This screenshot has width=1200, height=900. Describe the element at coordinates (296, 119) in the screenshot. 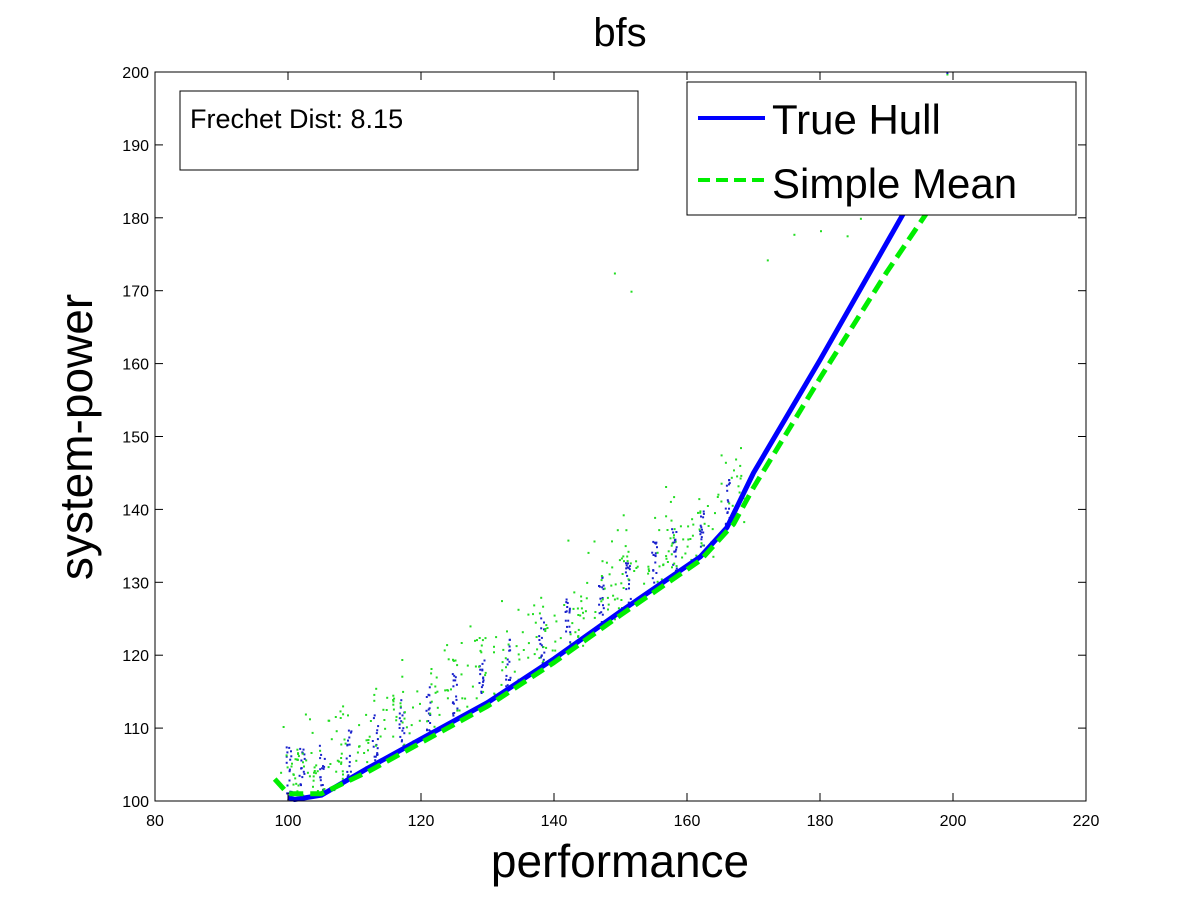

I see `annotation-text: Frechet Dist: 8.15` at that location.